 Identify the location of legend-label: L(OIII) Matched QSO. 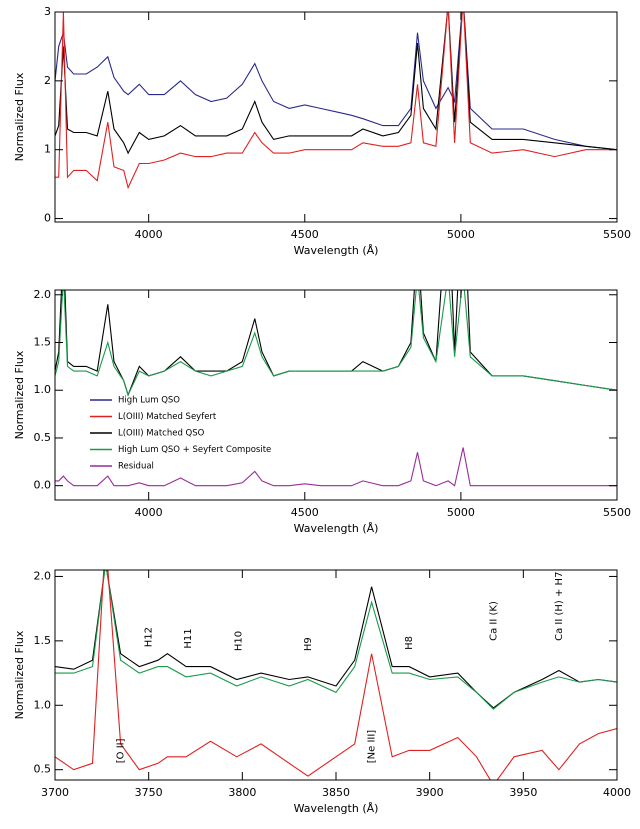
(161, 434).